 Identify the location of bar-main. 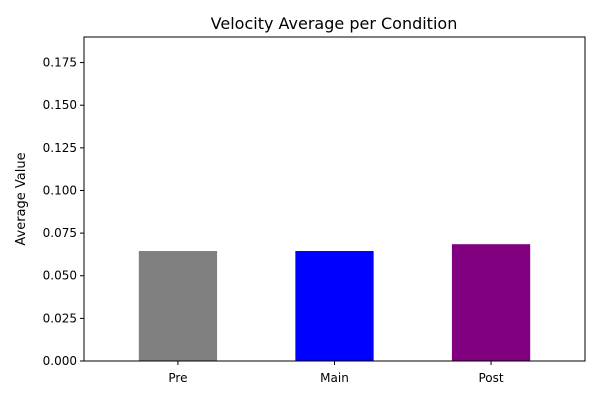
(334, 306).